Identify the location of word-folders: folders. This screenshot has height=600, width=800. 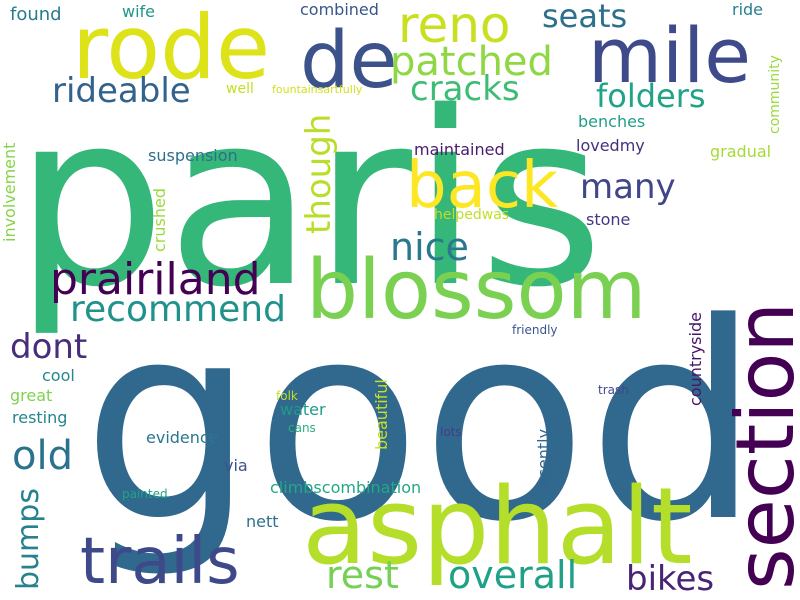
(651, 96).